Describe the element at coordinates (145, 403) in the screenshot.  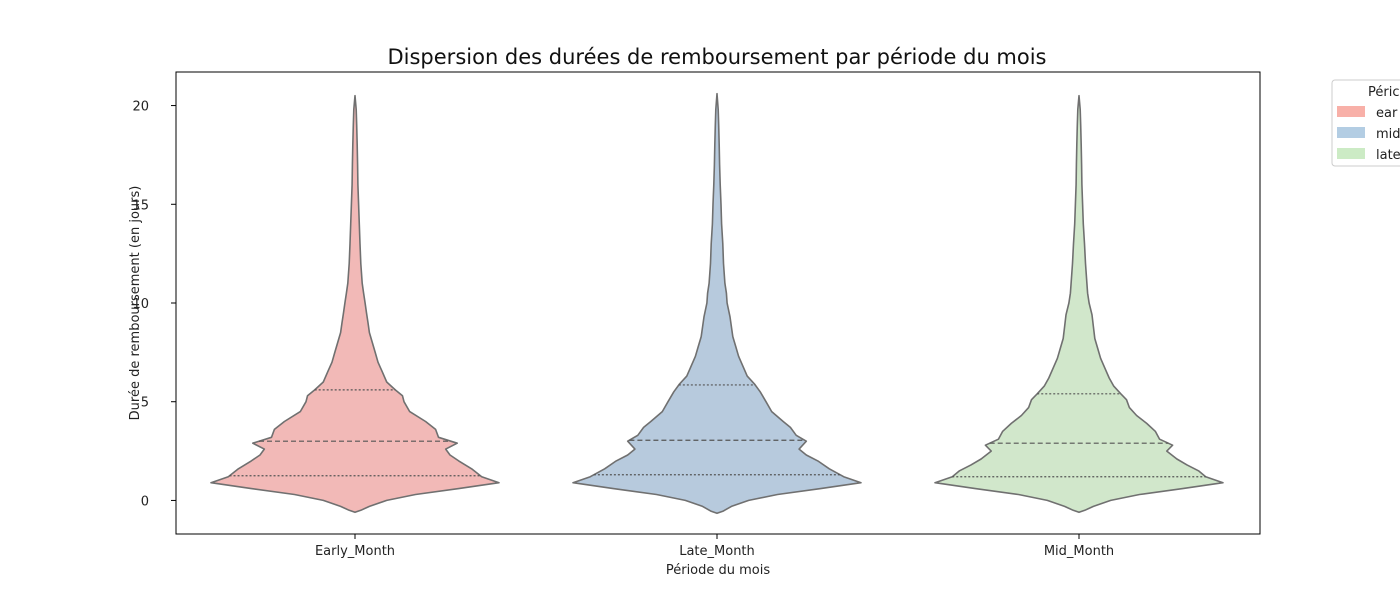
I see `y-tick-label: 5` at that location.